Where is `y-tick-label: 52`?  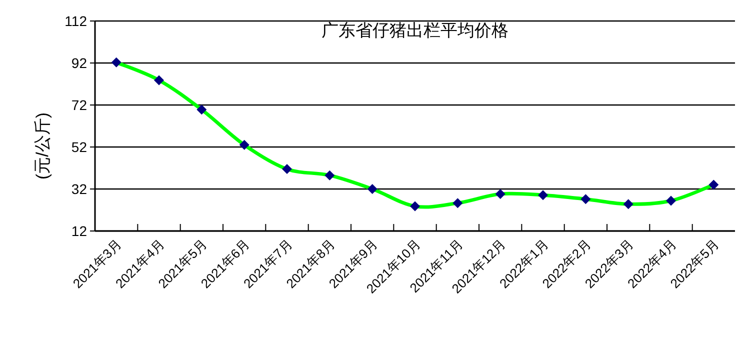
y-tick-label: 52 is located at coordinates (79, 147).